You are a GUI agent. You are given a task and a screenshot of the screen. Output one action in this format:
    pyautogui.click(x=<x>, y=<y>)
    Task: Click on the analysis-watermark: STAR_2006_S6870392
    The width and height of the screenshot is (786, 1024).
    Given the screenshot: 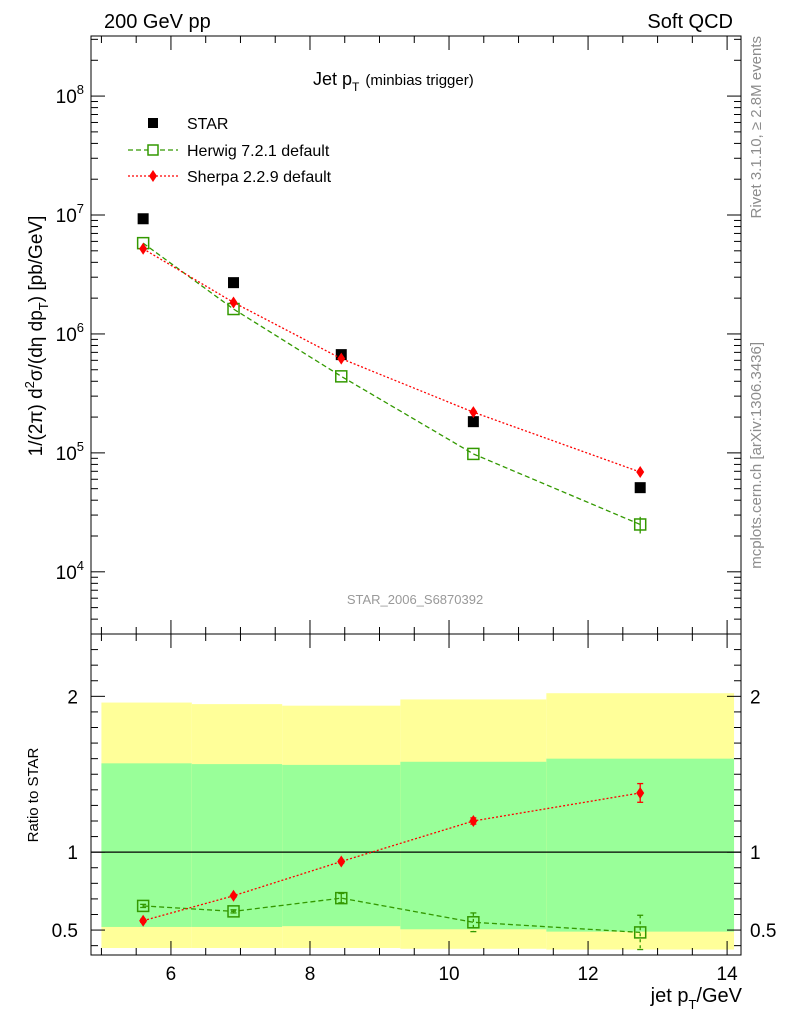 What is the action you would take?
    pyautogui.click(x=415, y=599)
    